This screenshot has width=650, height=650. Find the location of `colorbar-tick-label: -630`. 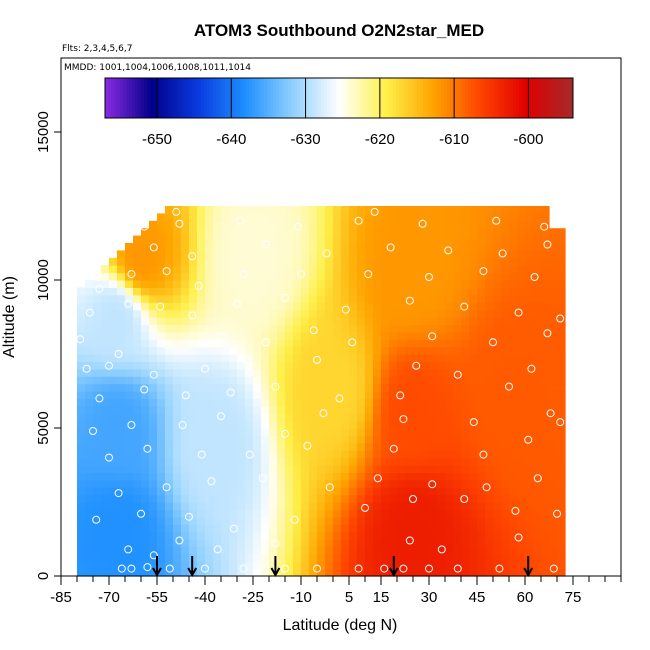

colorbar-tick-label: -630 is located at coordinates (306, 139).